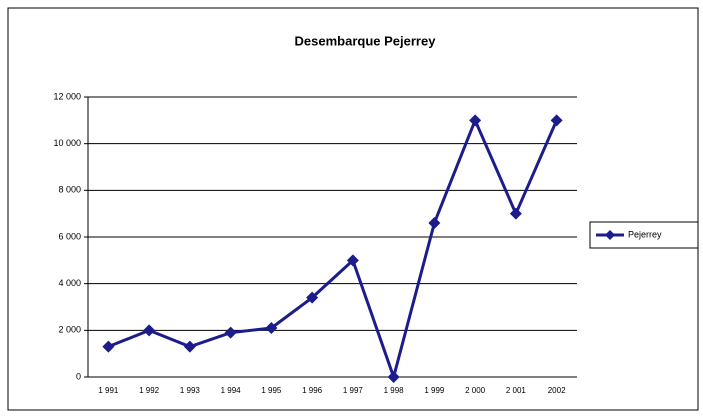 Image resolution: width=703 pixels, height=417 pixels. What do you see at coordinates (78, 376) in the screenshot?
I see `y-tick-label: 0` at bounding box center [78, 376].